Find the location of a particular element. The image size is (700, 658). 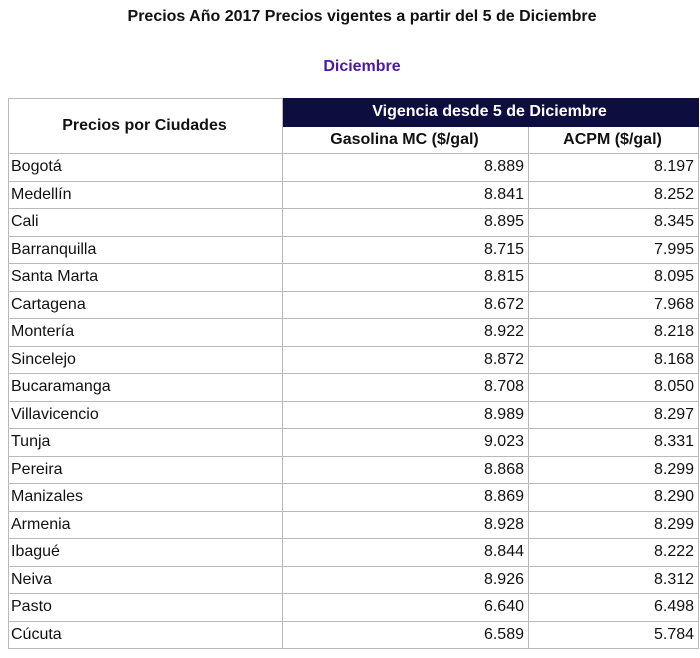

table-row: Cali 8.895 8.345 is located at coordinates (354, 222).